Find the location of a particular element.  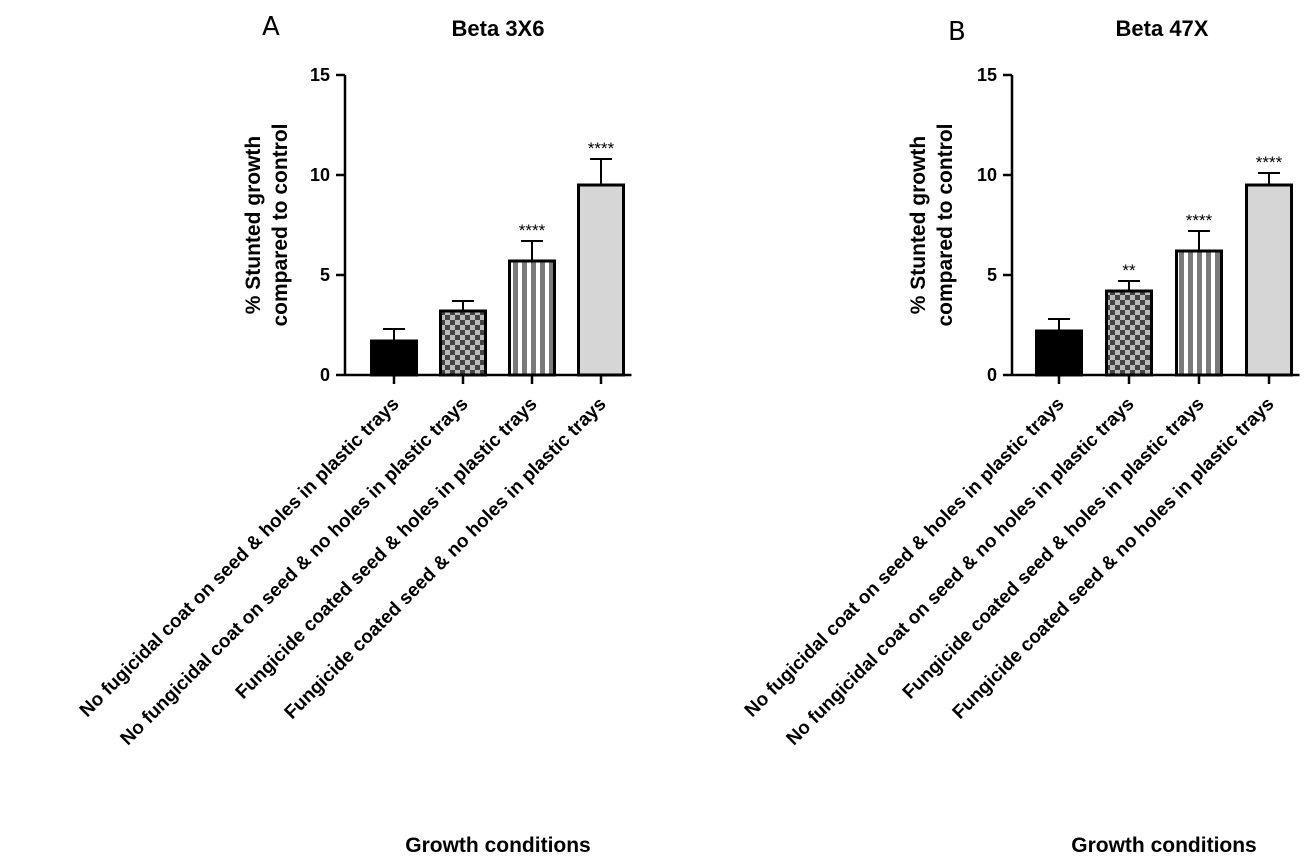

chart-title: Beta 3X6 is located at coordinates (498, 28).